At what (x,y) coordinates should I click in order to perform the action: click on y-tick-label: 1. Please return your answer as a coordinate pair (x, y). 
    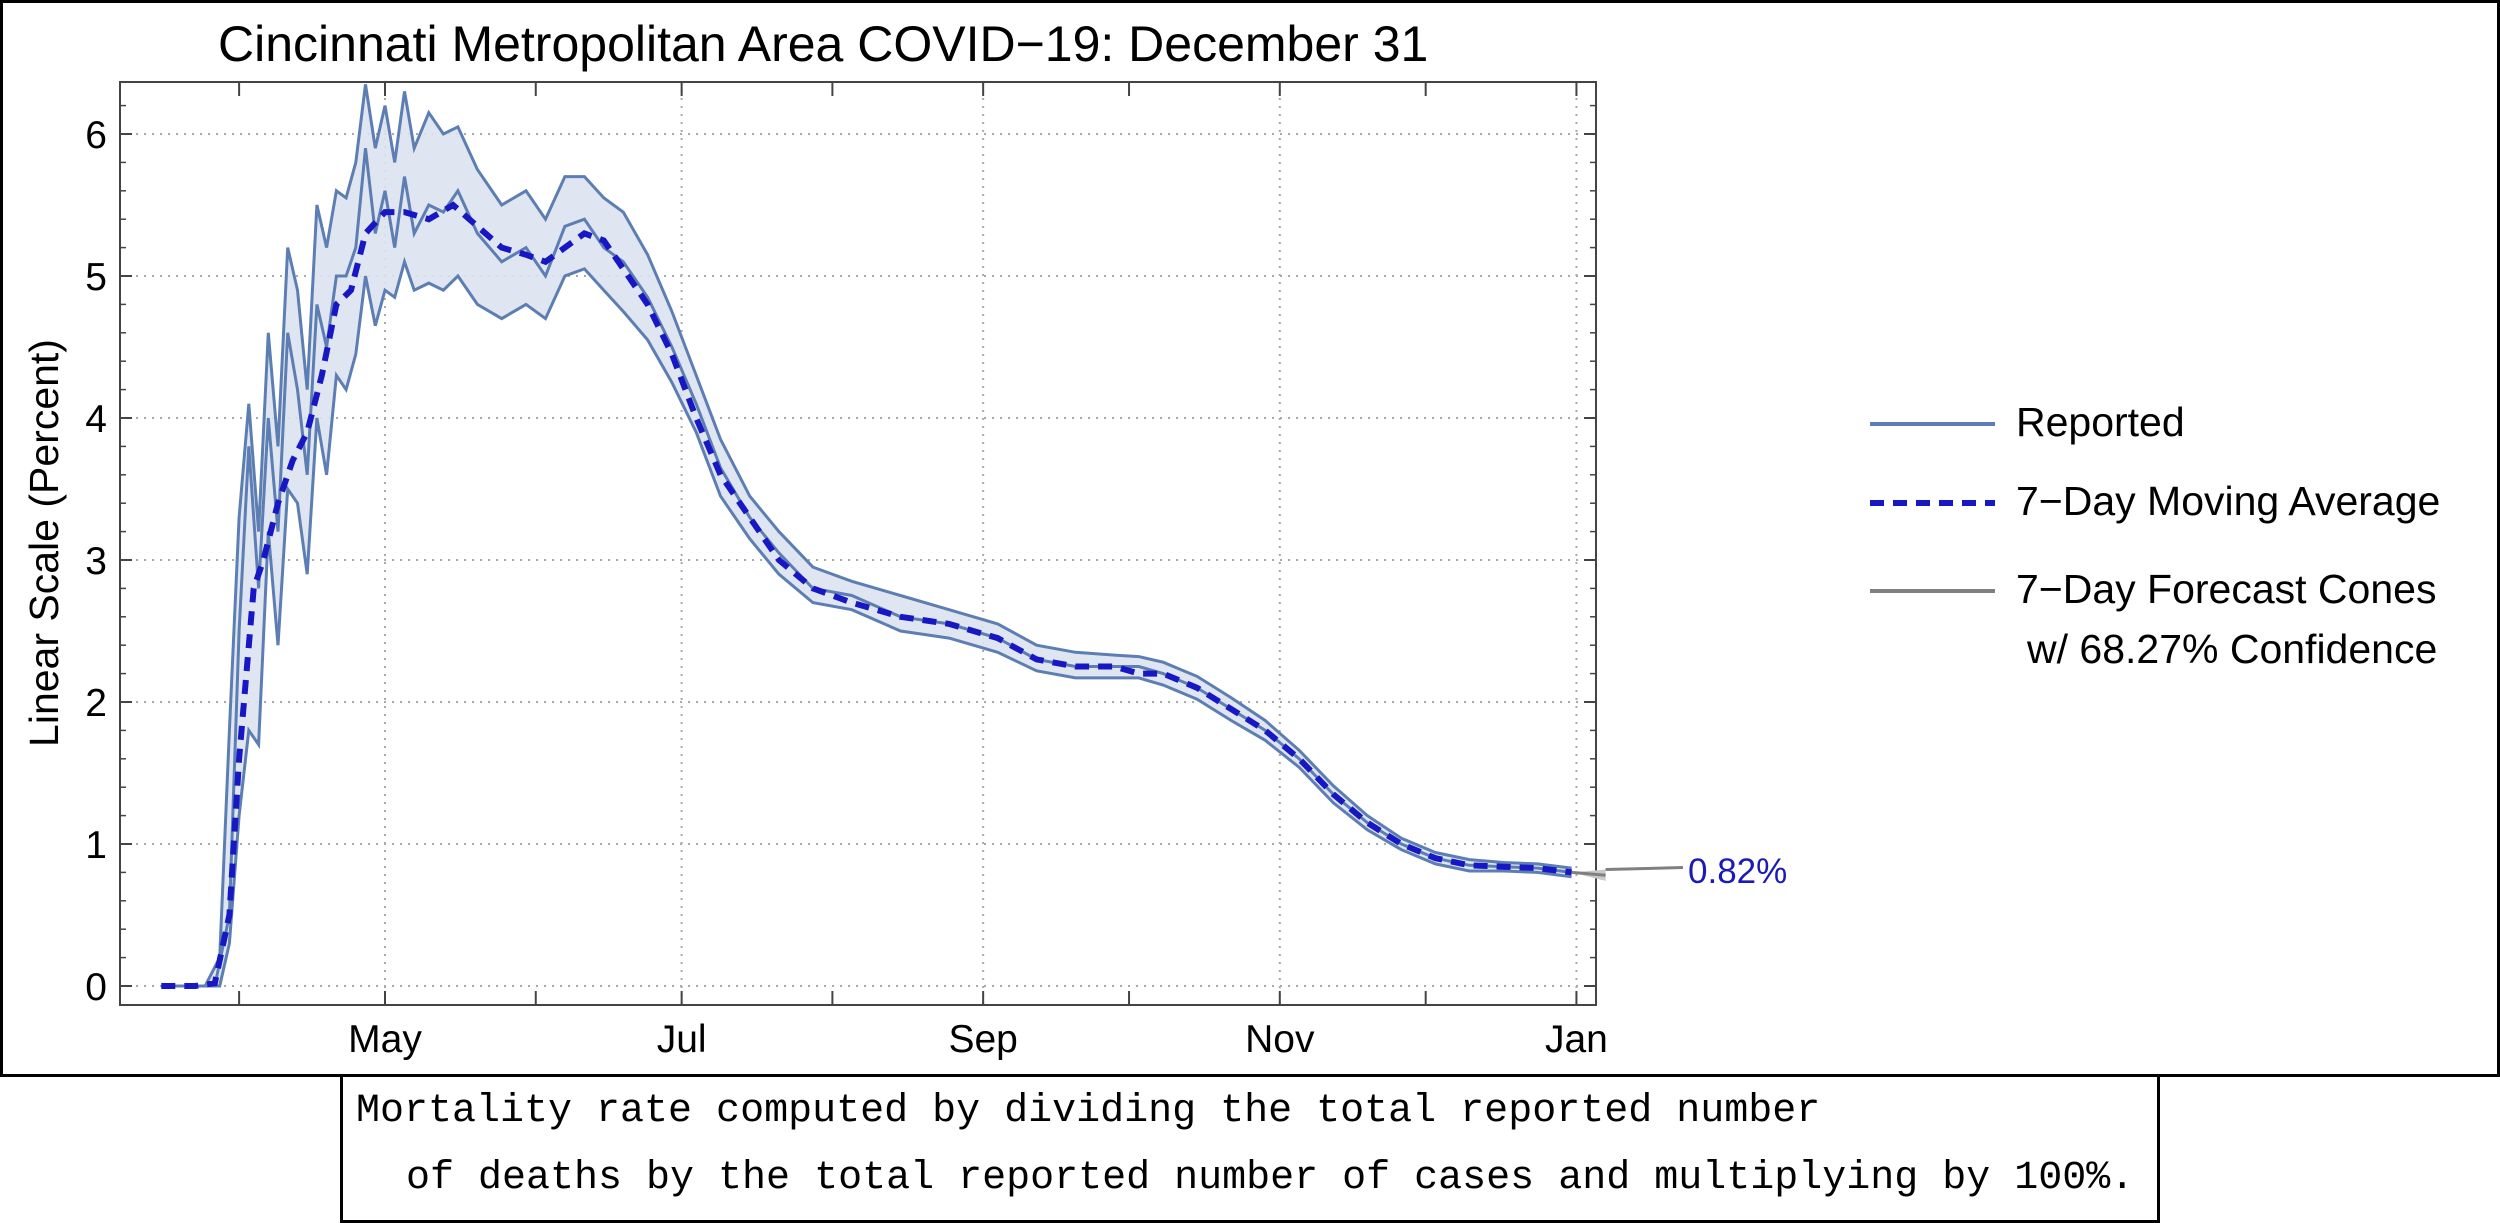
    Looking at the image, I should click on (96, 845).